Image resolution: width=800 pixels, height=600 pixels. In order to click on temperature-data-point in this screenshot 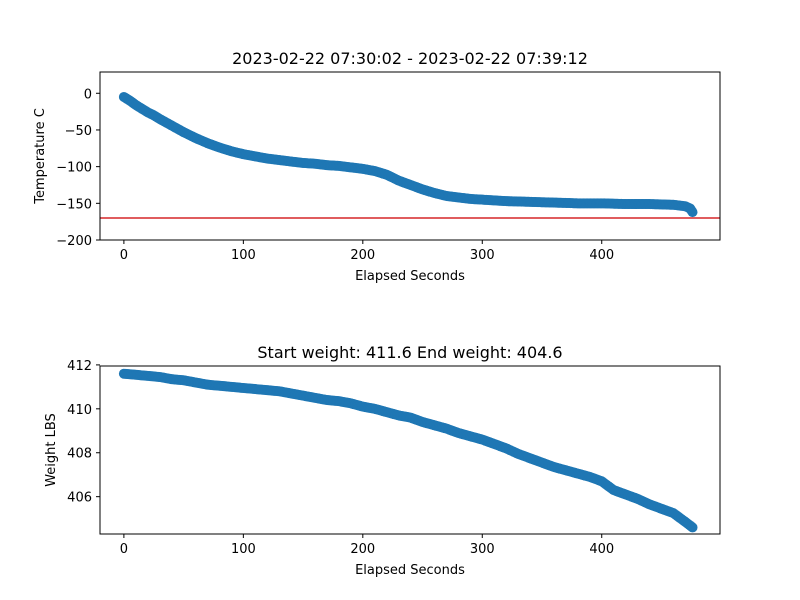, I will do `click(692, 212)`.